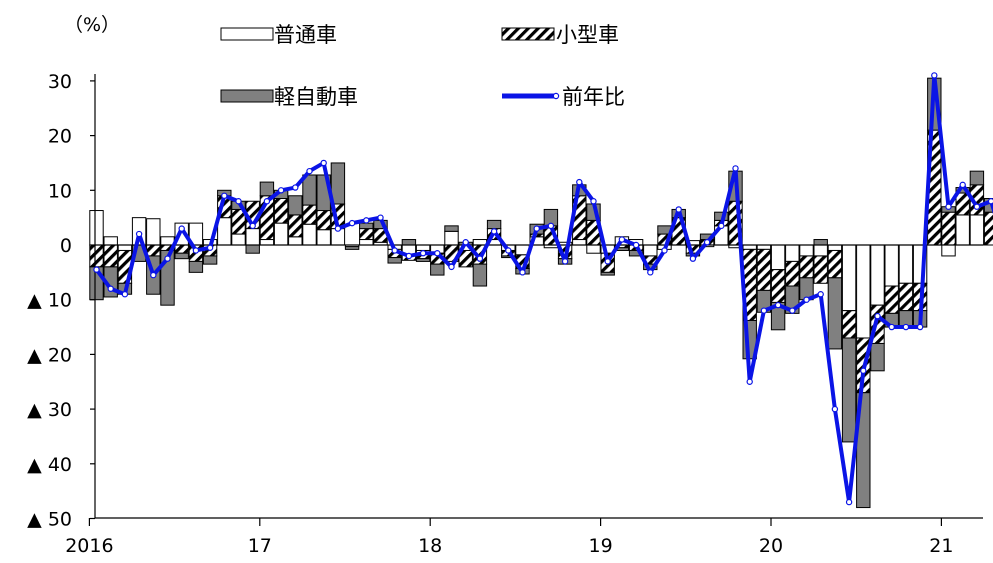 The height and width of the screenshot is (563, 993). Describe the element at coordinates (60, 82) in the screenshot. I see `y-tick-label: 30` at that location.